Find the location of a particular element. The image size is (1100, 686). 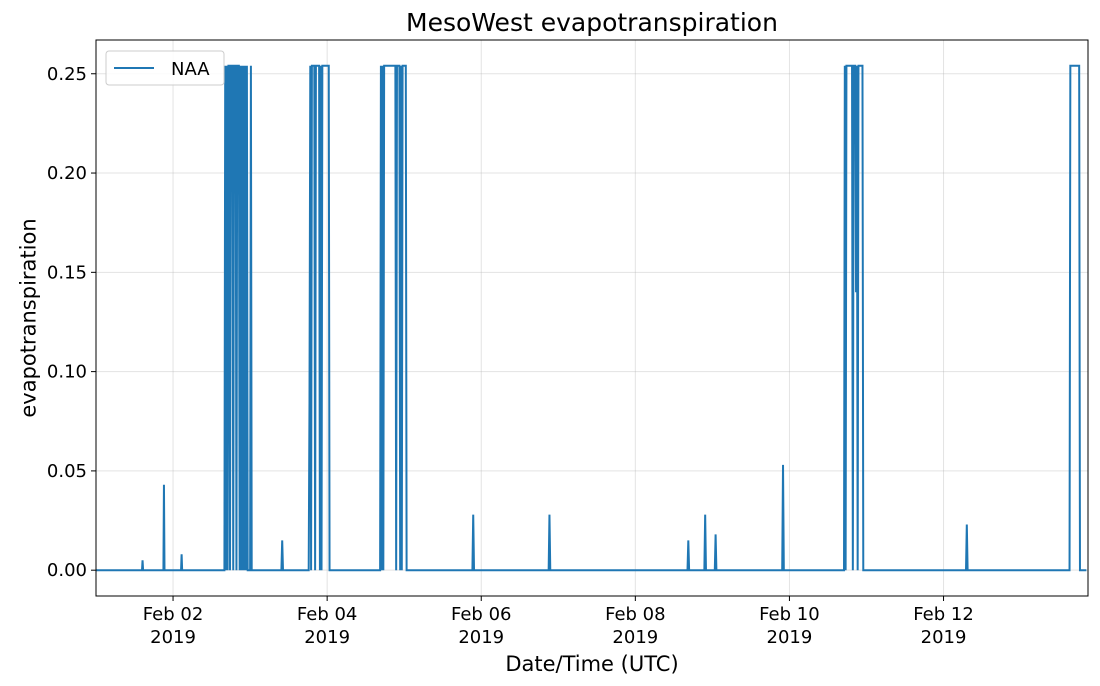

legend: NAA is located at coordinates (165, 68).